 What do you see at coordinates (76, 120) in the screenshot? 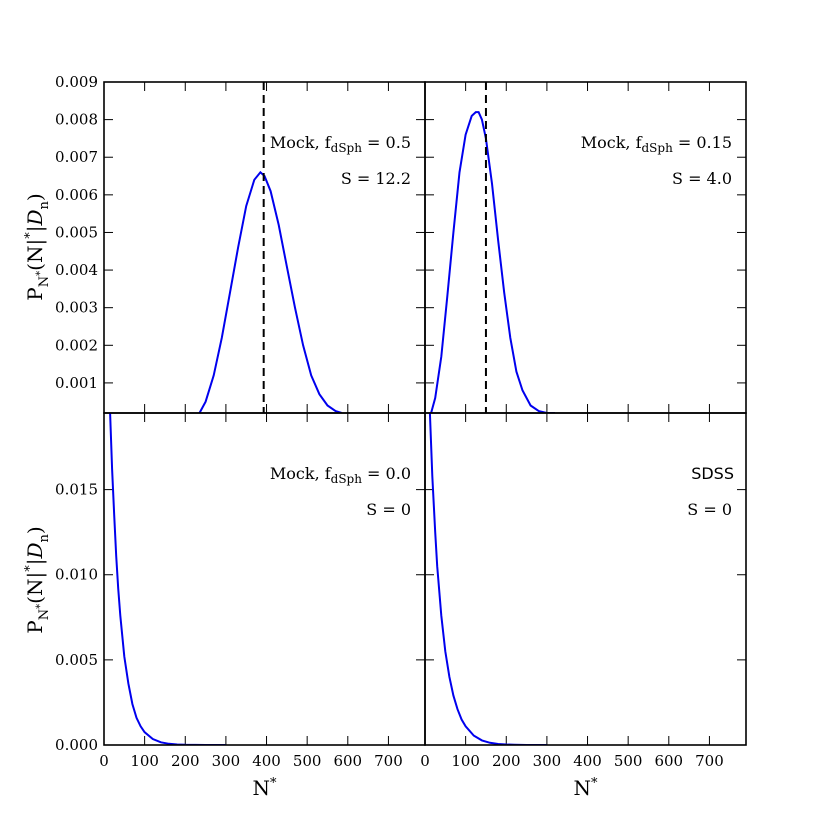
I see `y-tick-label: 0.008` at bounding box center [76, 120].